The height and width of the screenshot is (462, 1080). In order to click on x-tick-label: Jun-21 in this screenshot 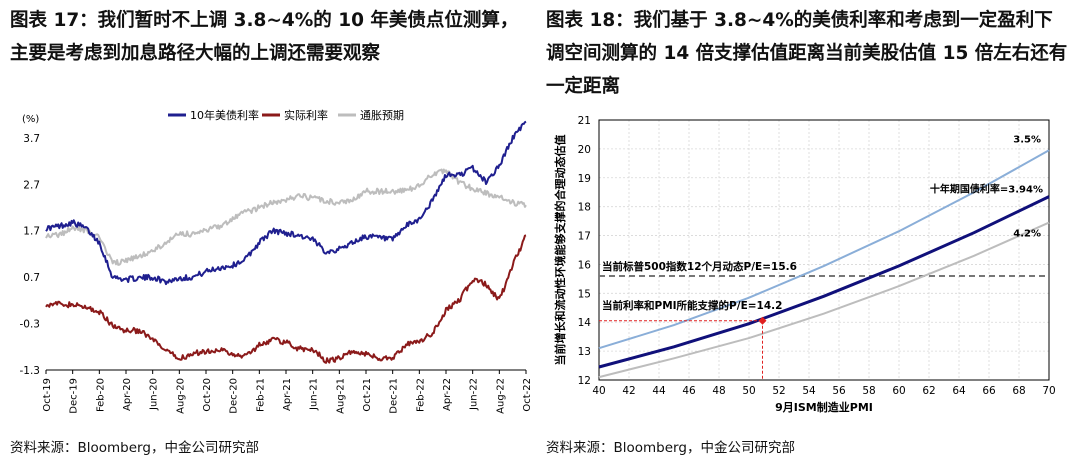, I will do `click(314, 394)`.